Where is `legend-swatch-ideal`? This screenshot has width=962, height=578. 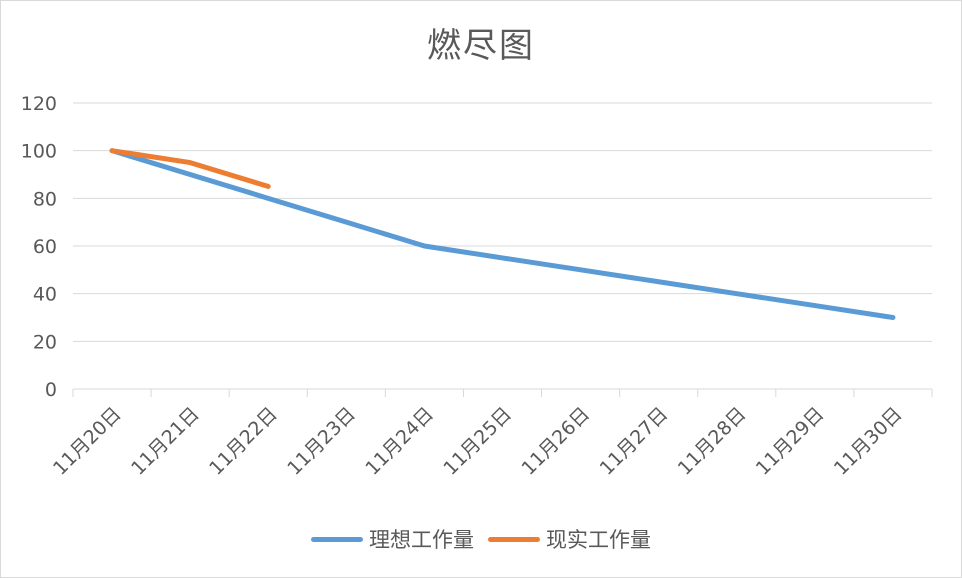 legend-swatch-ideal is located at coordinates (337, 539).